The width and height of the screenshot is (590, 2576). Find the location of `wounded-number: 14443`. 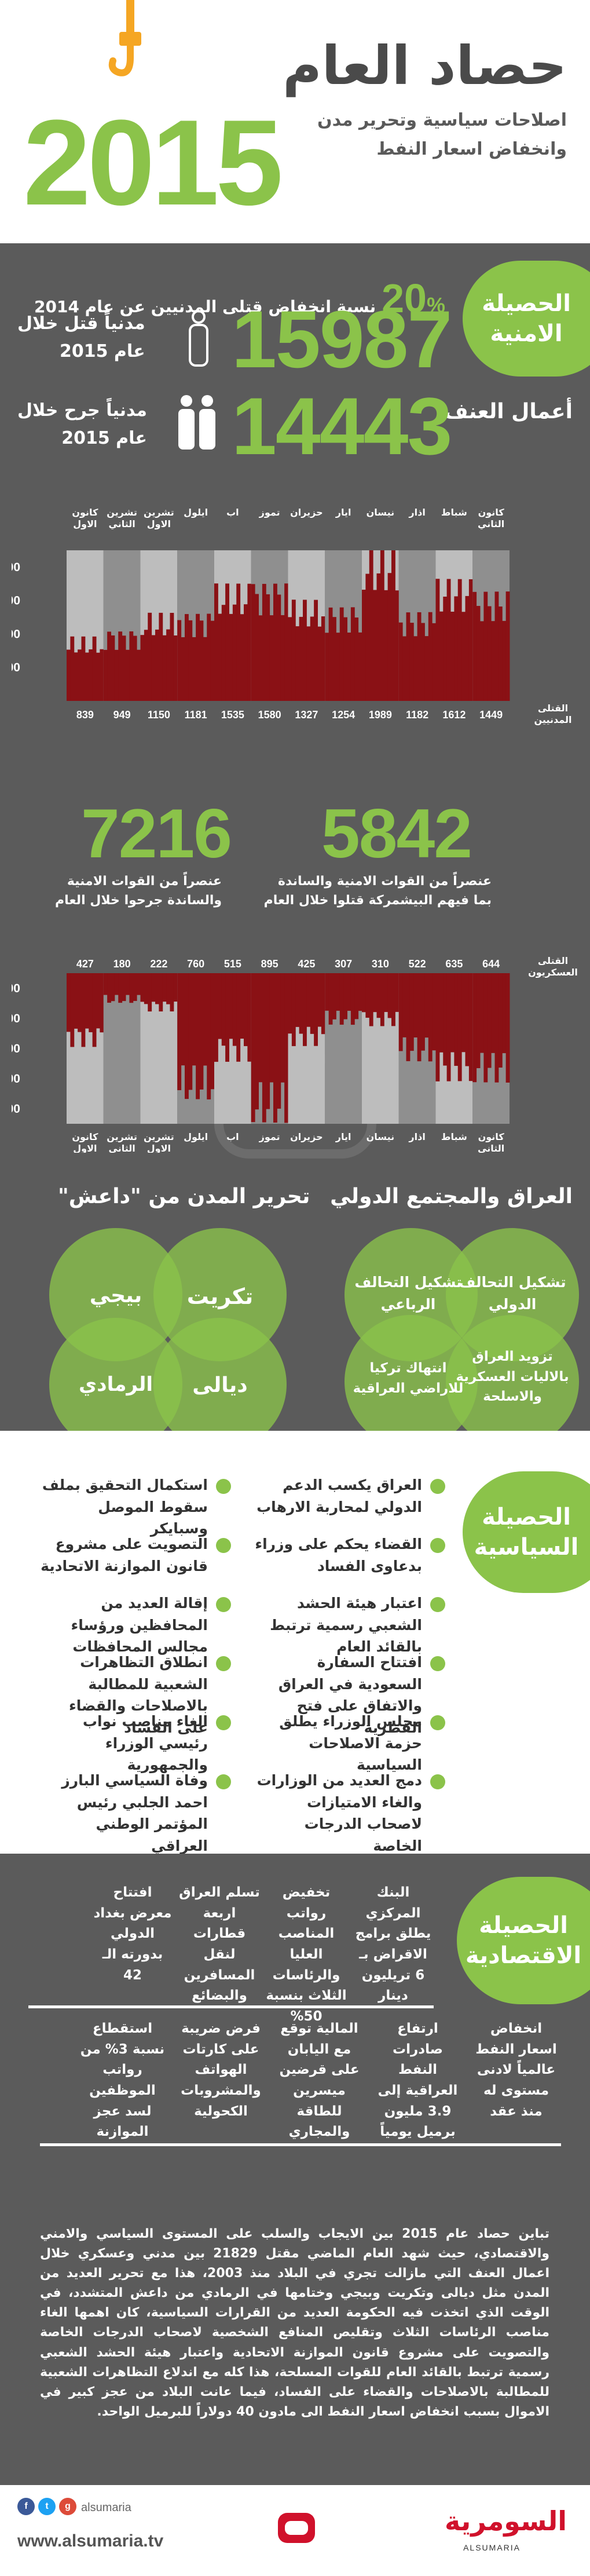

wounded-number: 14443 is located at coordinates (342, 426).